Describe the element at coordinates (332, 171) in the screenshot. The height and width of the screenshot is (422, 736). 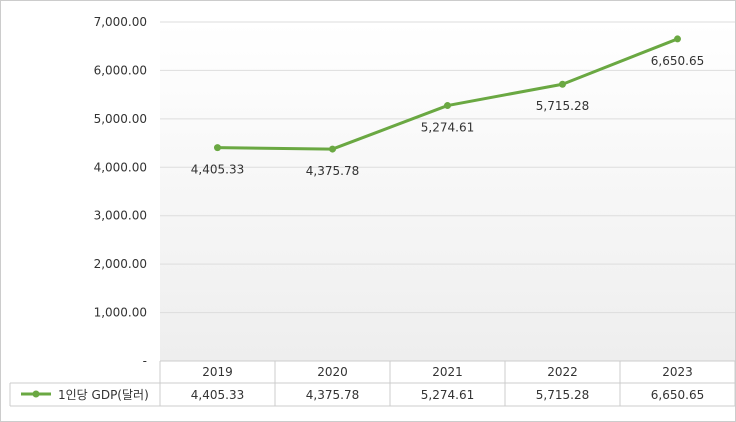
I see `data-label: 4,375.78` at that location.